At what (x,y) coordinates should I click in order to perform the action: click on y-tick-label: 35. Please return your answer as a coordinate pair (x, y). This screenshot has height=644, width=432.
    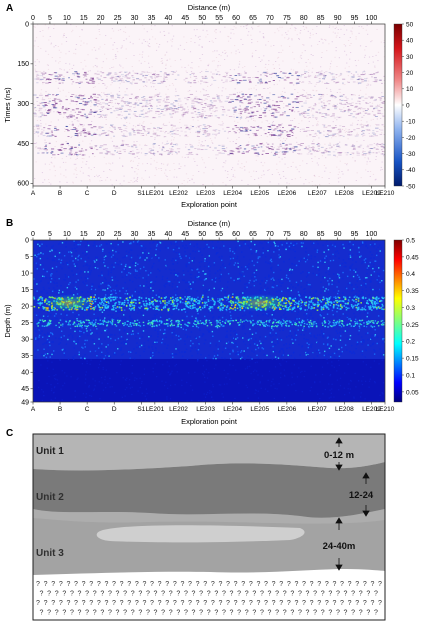
    Looking at the image, I should click on (25, 356).